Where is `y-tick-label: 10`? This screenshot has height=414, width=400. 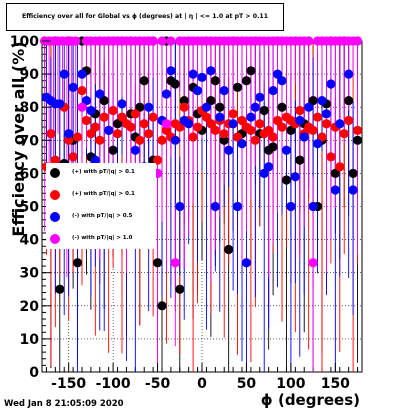 y-tick-label: 10 is located at coordinates (30, 340).